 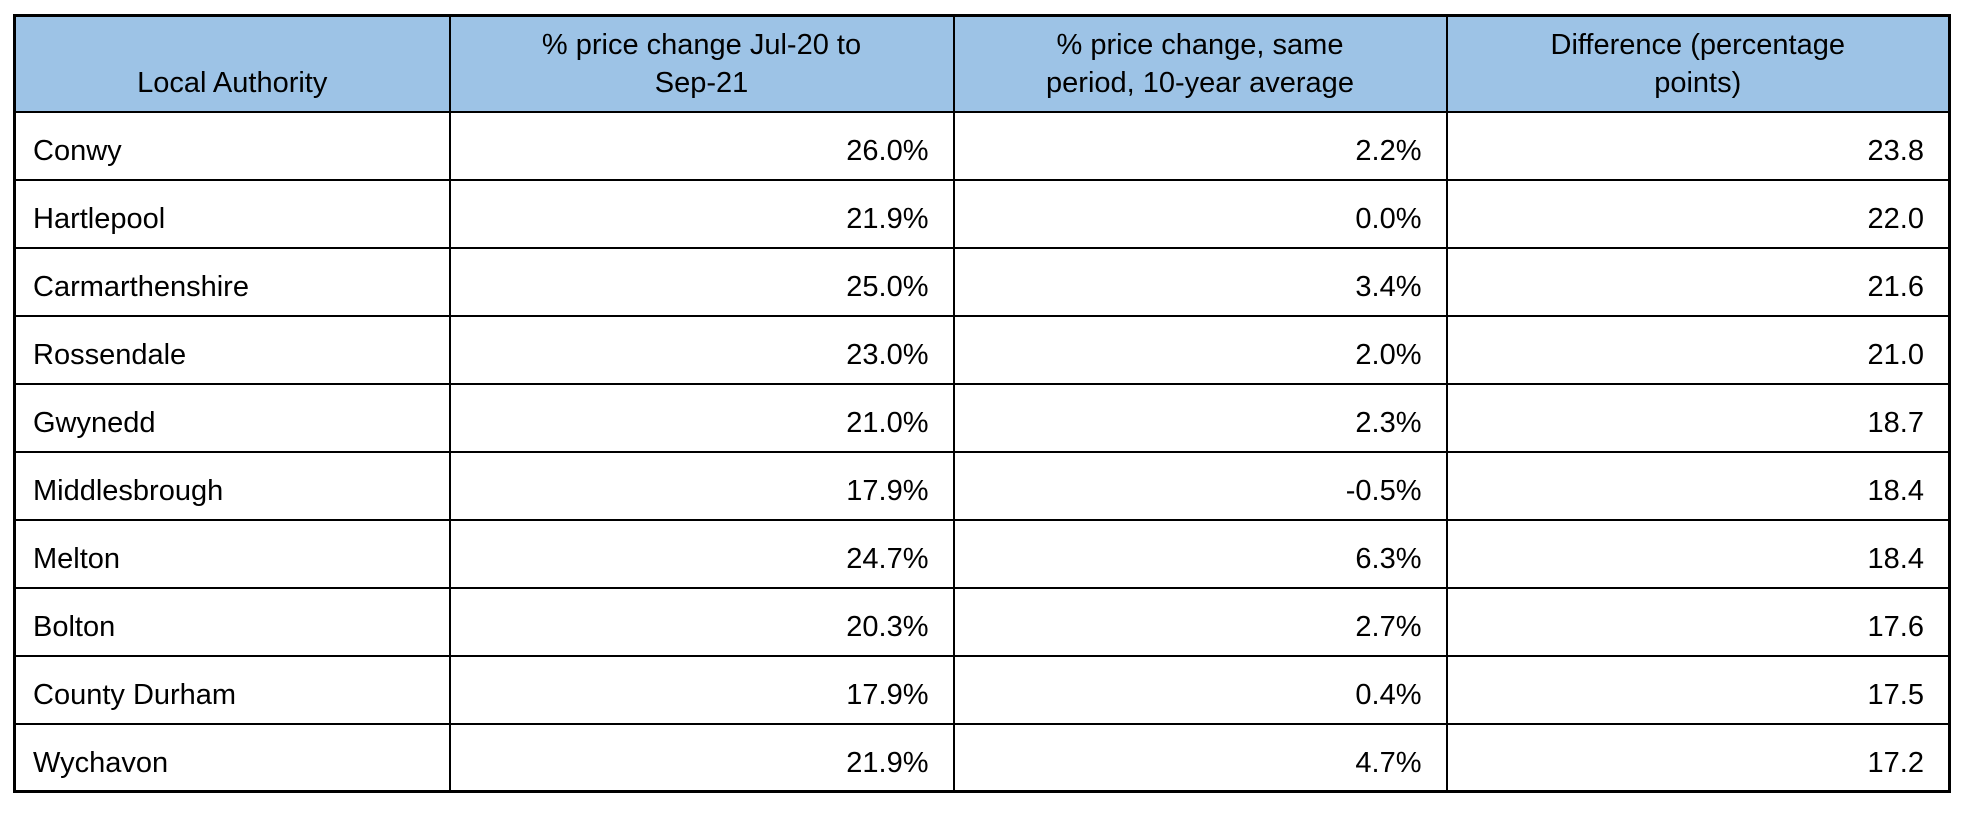 What do you see at coordinates (1200, 757) in the screenshot?
I see `cell-value: 4.7%` at bounding box center [1200, 757].